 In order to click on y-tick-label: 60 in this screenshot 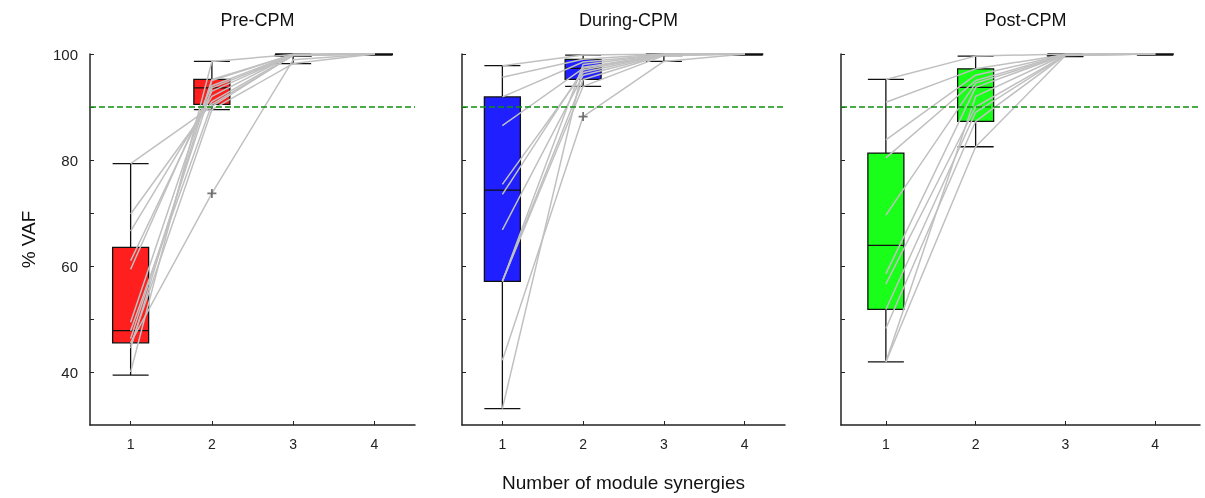, I will do `click(69, 266)`.